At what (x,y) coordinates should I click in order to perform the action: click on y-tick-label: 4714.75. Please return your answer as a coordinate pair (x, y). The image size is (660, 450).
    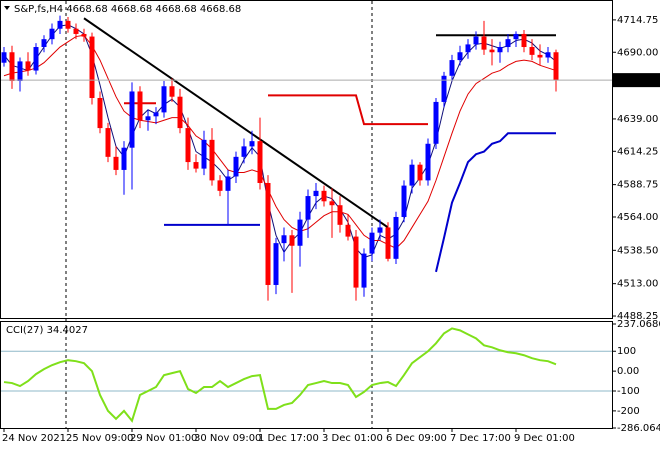
    Looking at the image, I should click on (637, 20).